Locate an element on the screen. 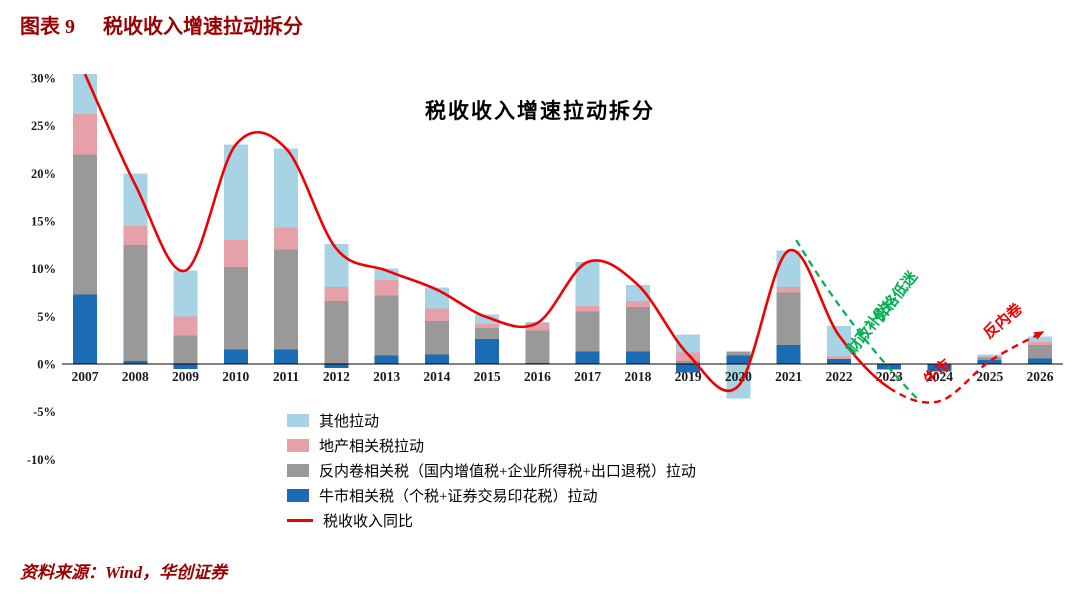 This screenshot has width=1080, height=606. svg-text: 2023 is located at coordinates (889, 376).